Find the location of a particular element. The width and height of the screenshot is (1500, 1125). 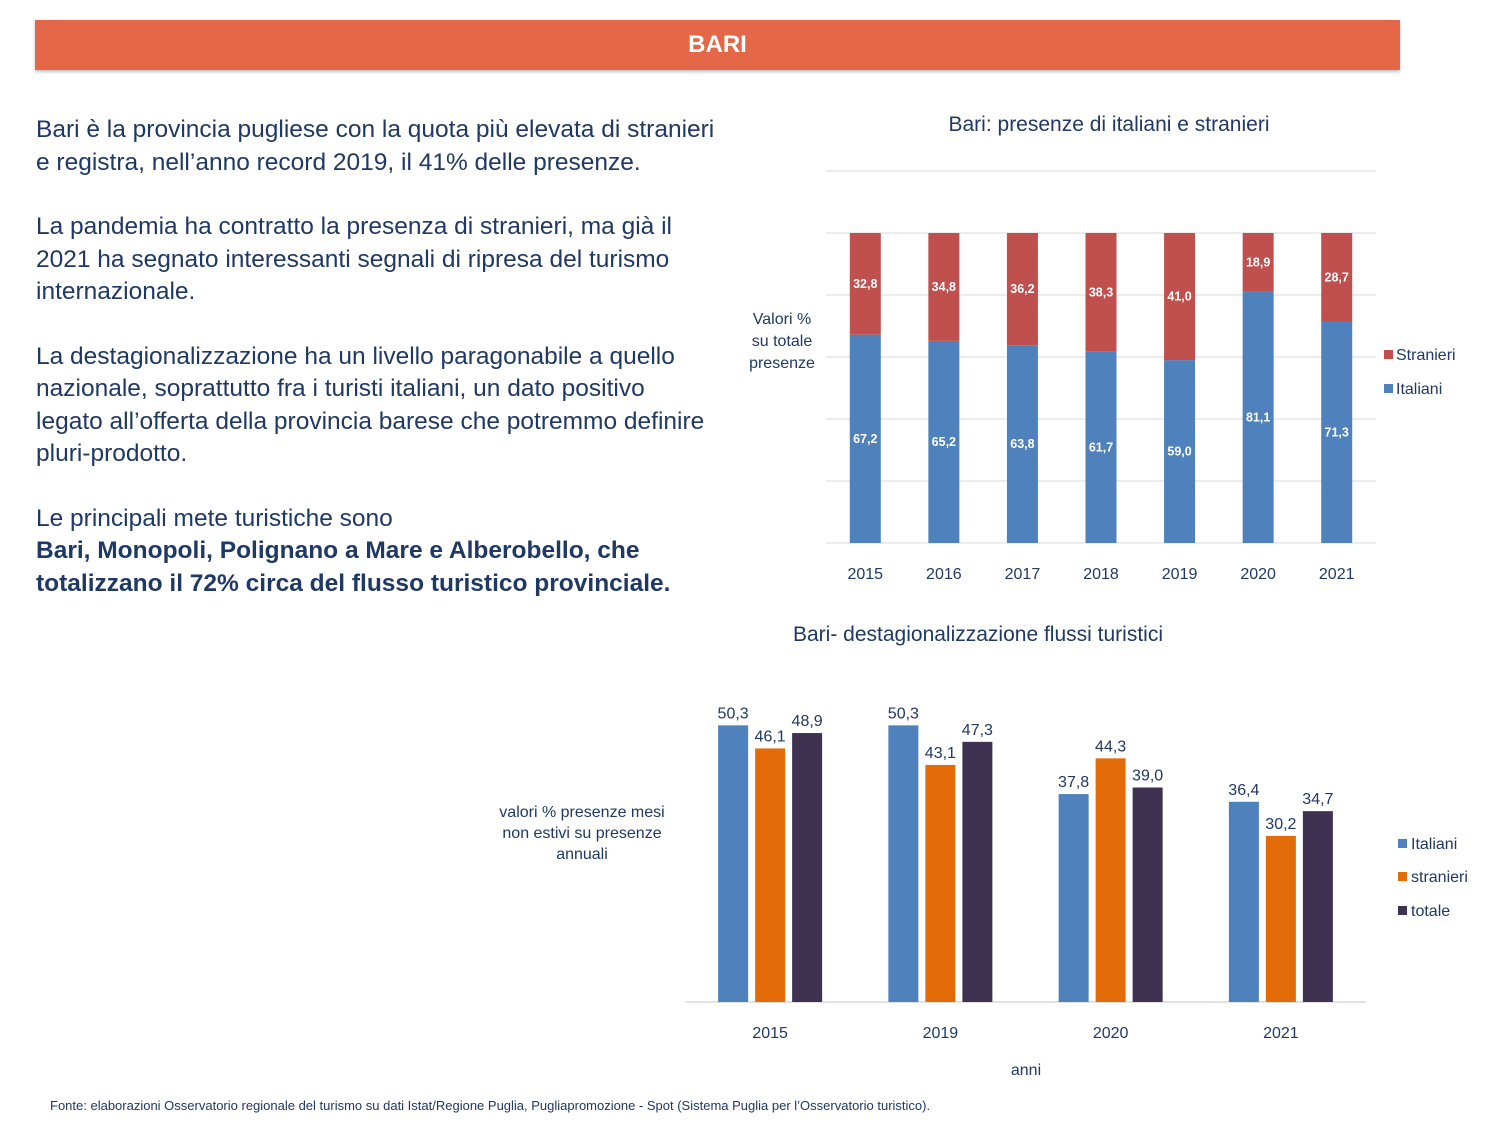

chart1-xtick: 2021 is located at coordinates (1337, 574).